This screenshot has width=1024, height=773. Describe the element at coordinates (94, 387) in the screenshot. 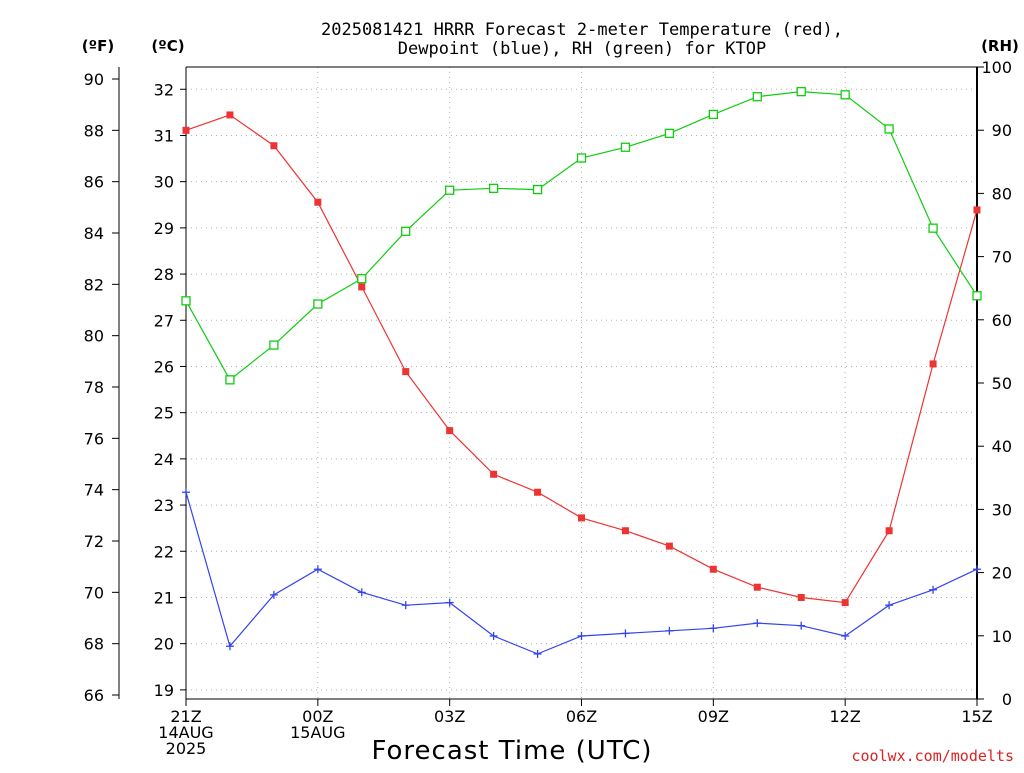

I see `fahrenheit-tick-label: 78` at that location.